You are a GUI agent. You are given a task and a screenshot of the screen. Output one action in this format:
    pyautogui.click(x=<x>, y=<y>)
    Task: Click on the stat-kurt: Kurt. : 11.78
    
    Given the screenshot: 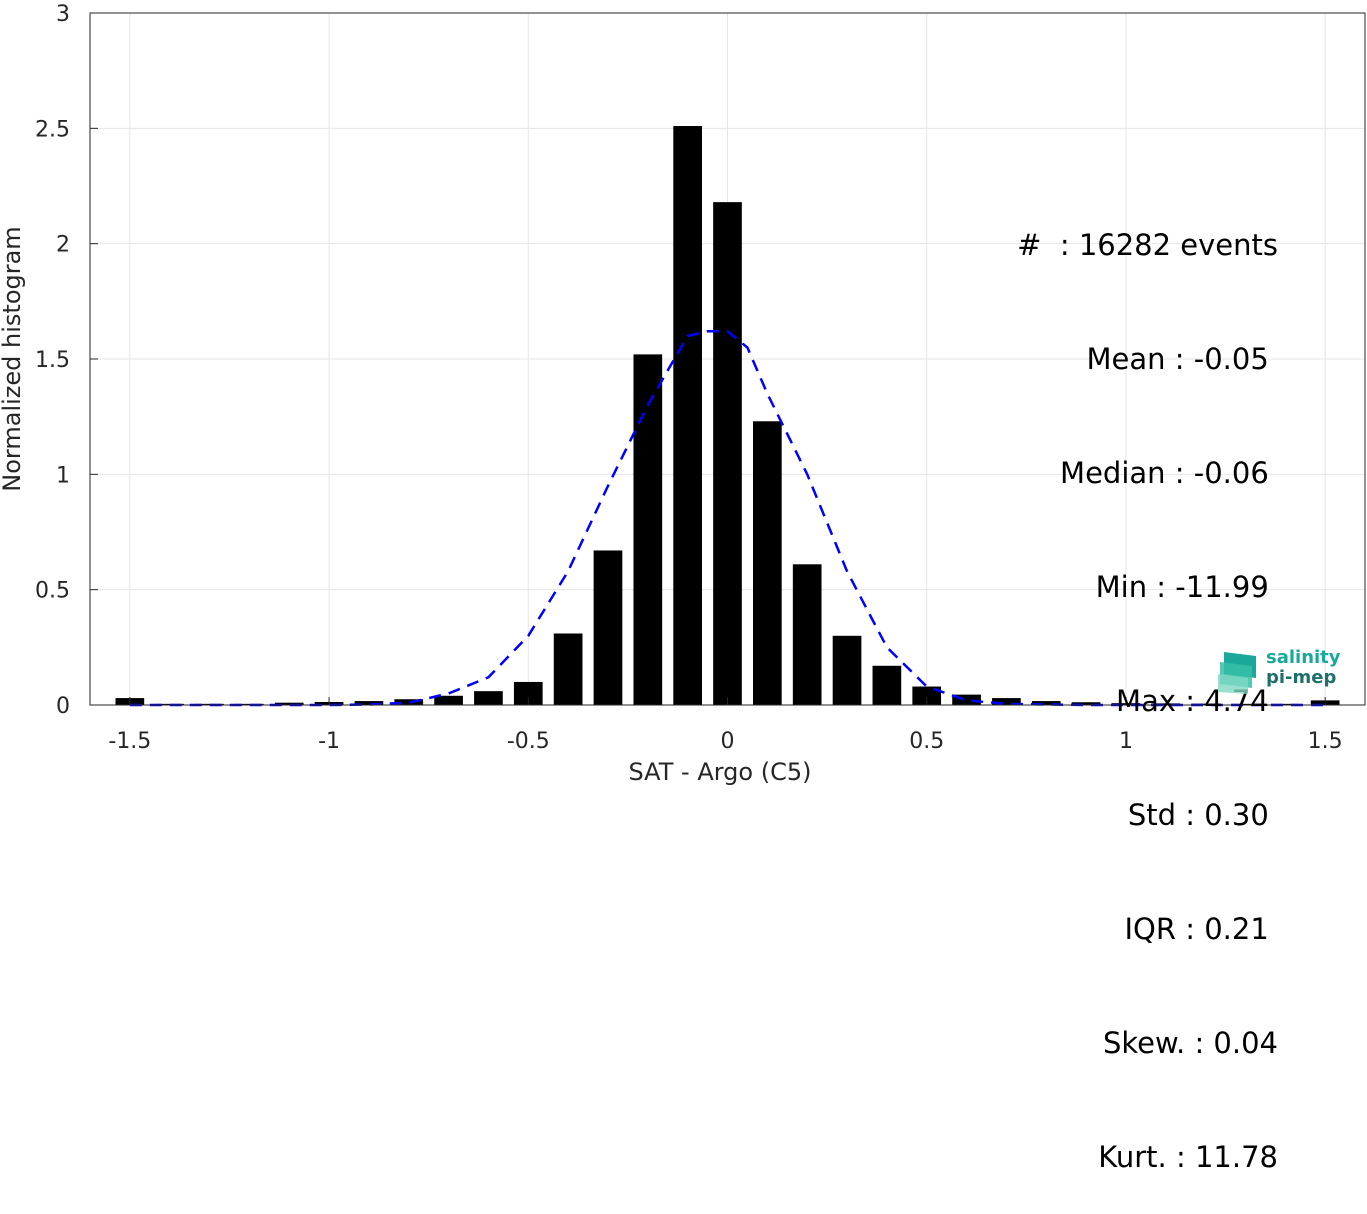 What is the action you would take?
    pyautogui.click(x=1188, y=1157)
    